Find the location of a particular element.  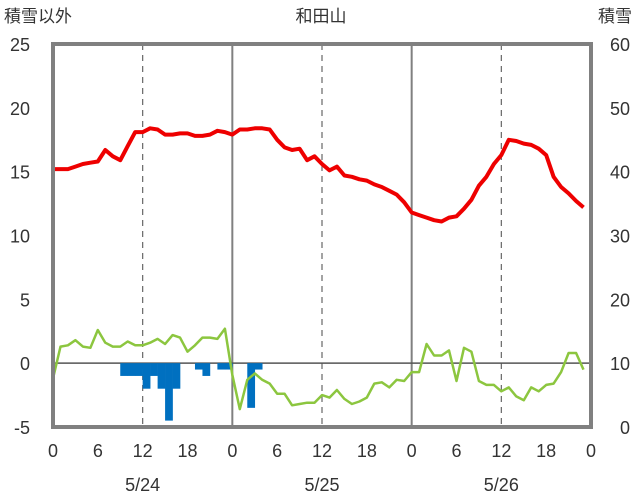

green-series-line is located at coordinates (318, 369).